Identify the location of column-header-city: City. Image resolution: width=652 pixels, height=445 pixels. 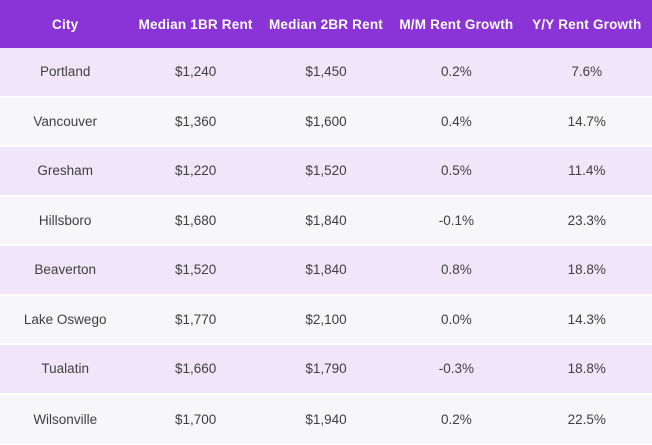
(65, 24).